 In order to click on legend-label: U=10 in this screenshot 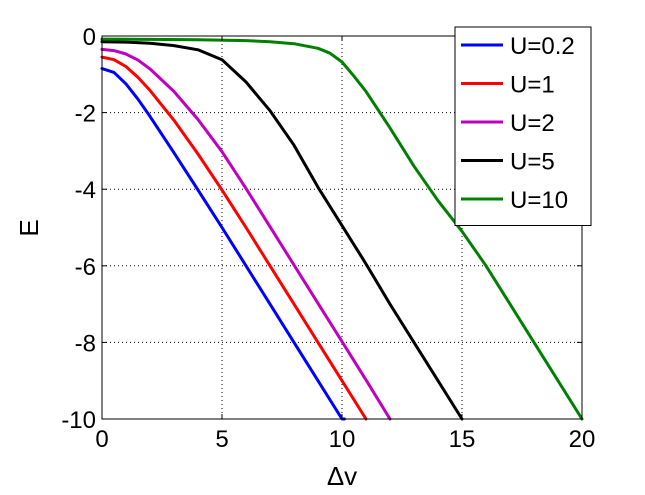, I will do `click(539, 200)`.